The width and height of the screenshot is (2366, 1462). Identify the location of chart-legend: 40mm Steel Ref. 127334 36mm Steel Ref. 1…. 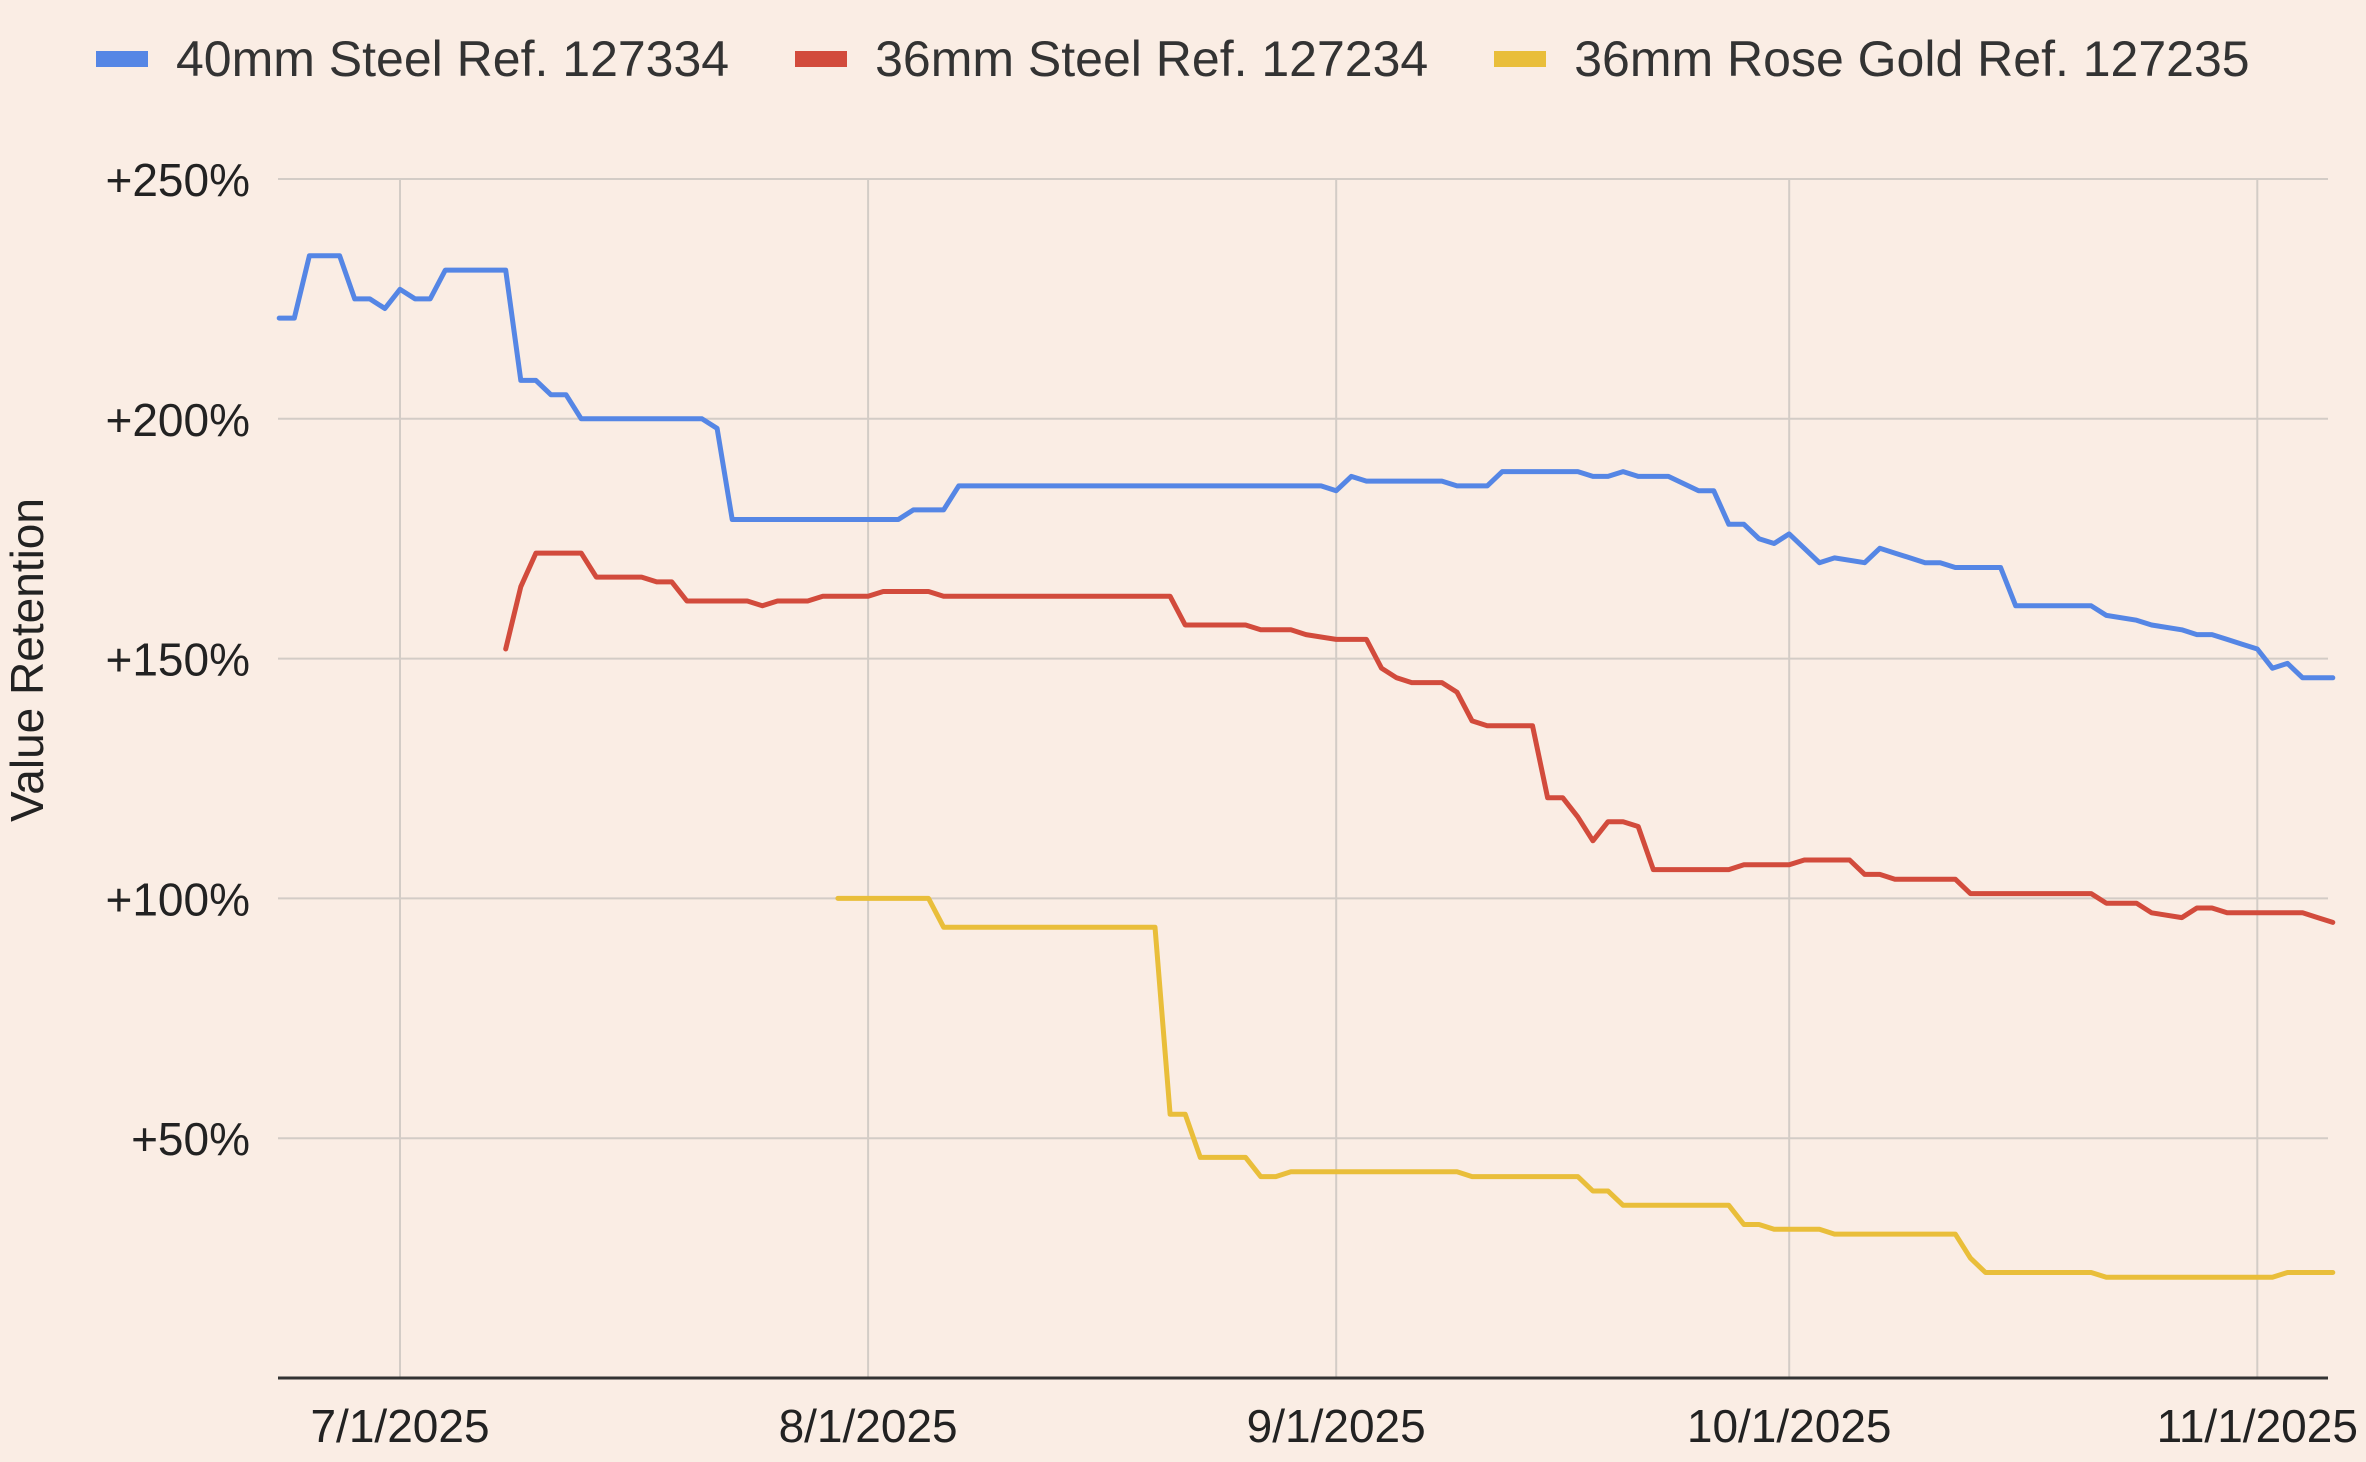
(1206, 59).